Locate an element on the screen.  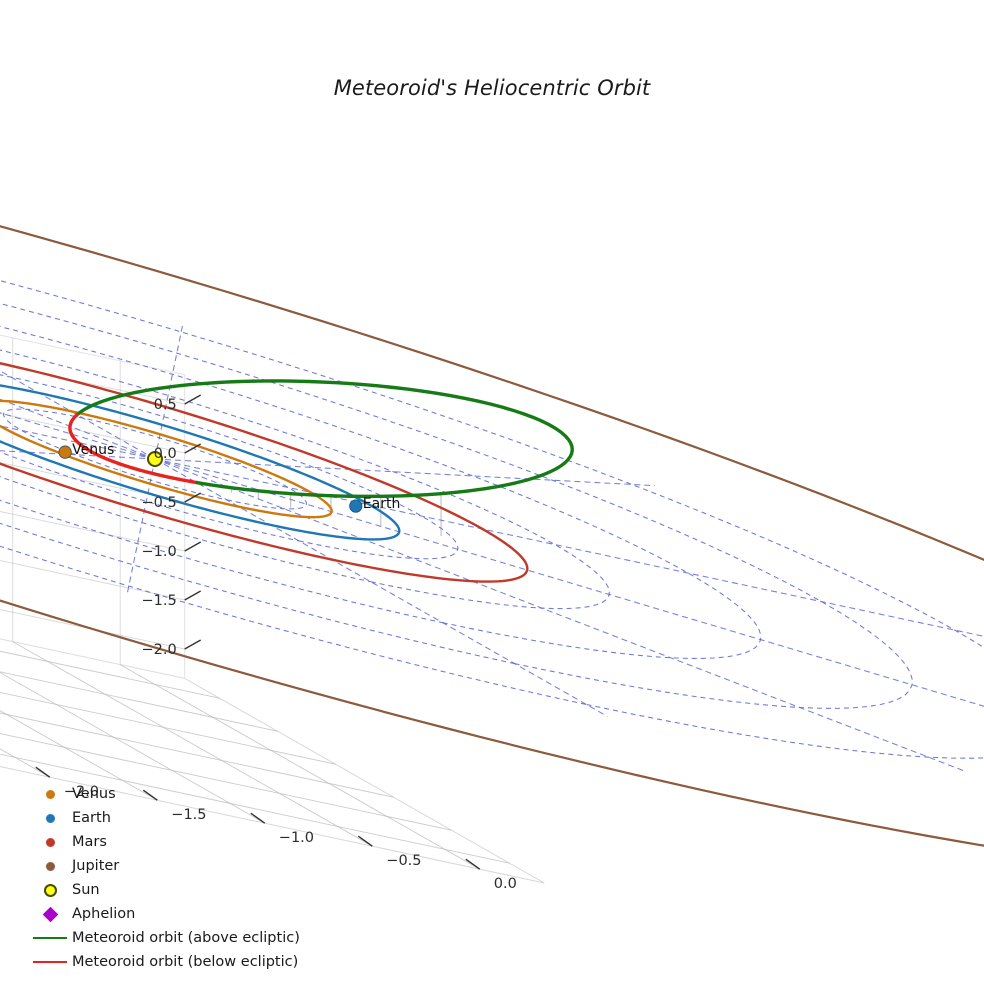
legend-marker-sun-icon is located at coordinates (50, 890).